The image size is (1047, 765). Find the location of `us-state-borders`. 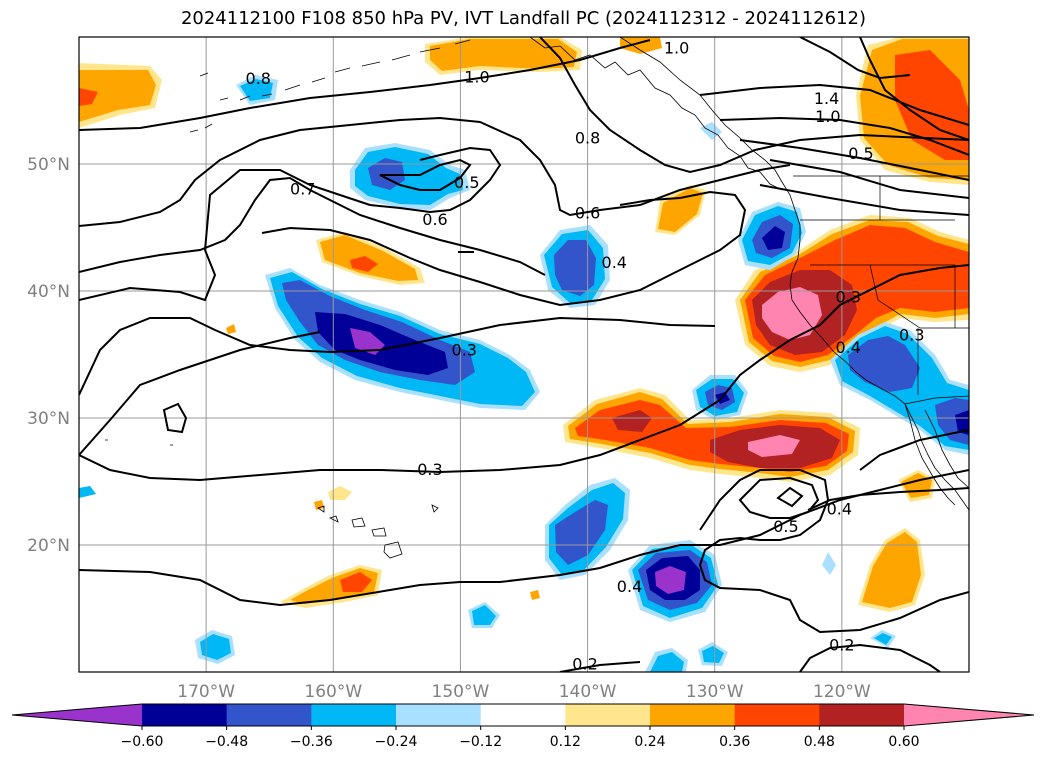

us-state-borders is located at coordinates (884, 285).